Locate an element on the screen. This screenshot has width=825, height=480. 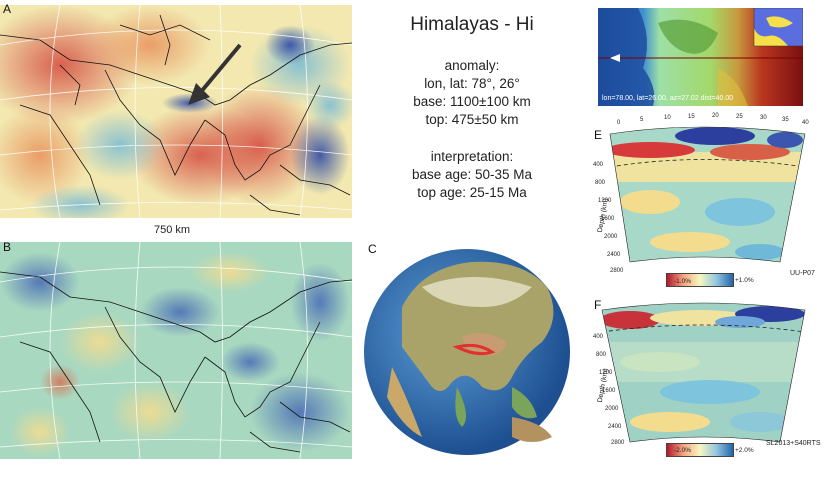
anomaly-top: top: 475±50 km is located at coordinates (472, 119).